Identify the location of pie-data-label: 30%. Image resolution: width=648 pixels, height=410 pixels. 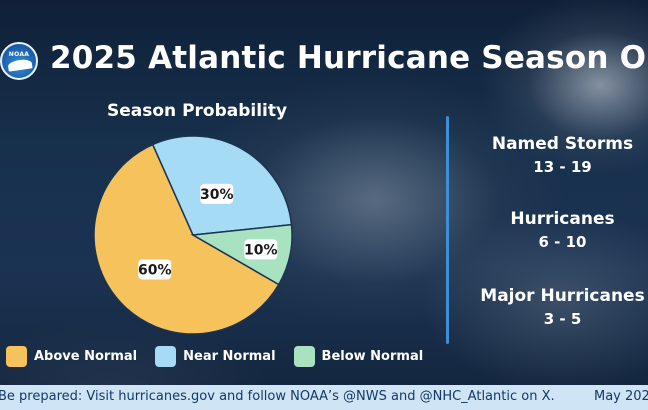
(217, 193).